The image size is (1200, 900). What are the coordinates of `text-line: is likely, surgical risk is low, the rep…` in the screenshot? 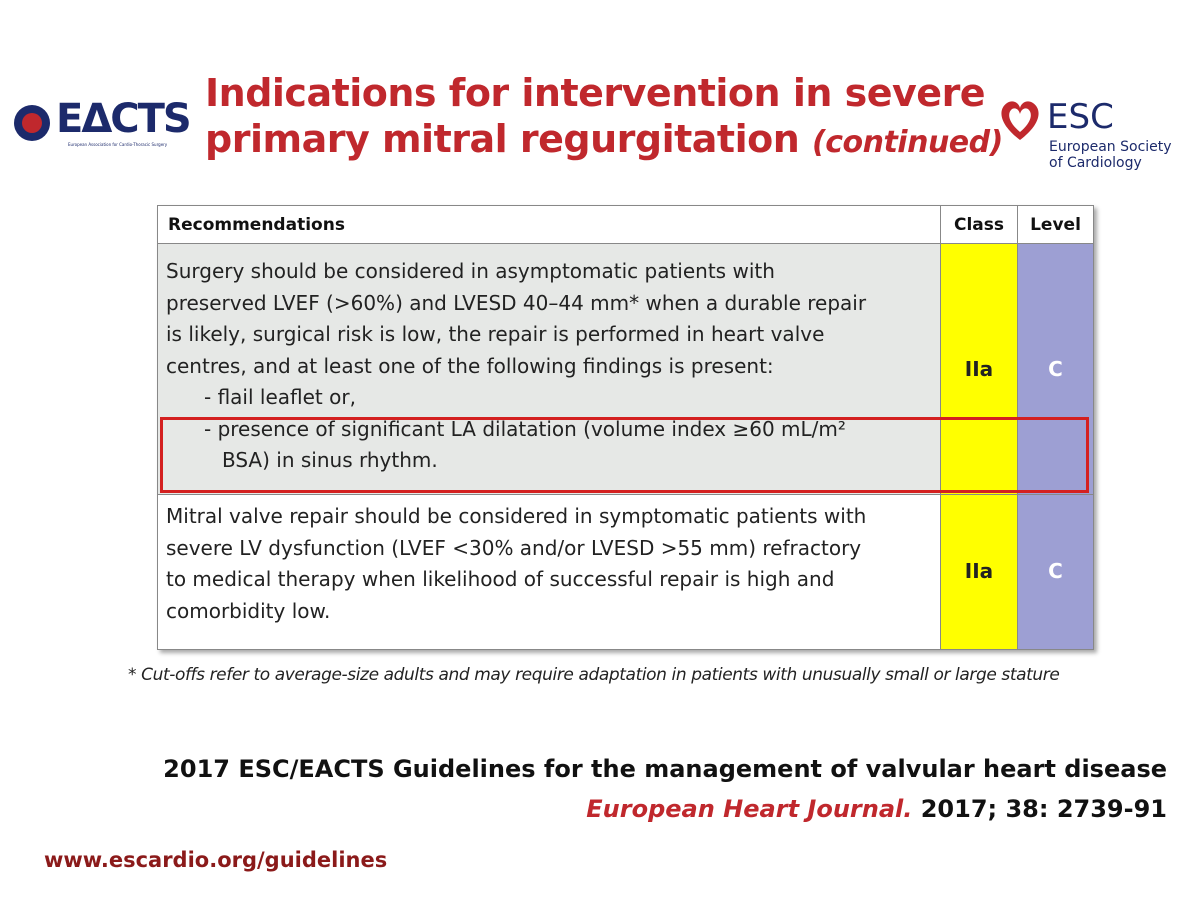 It's located at (495, 334).